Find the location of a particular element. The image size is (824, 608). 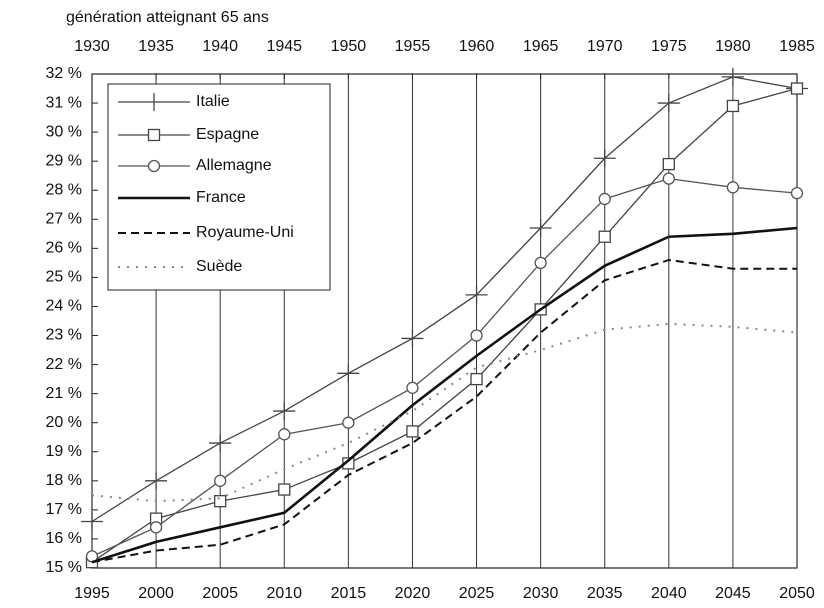

top-tick-label: 1970 is located at coordinates (605, 46).